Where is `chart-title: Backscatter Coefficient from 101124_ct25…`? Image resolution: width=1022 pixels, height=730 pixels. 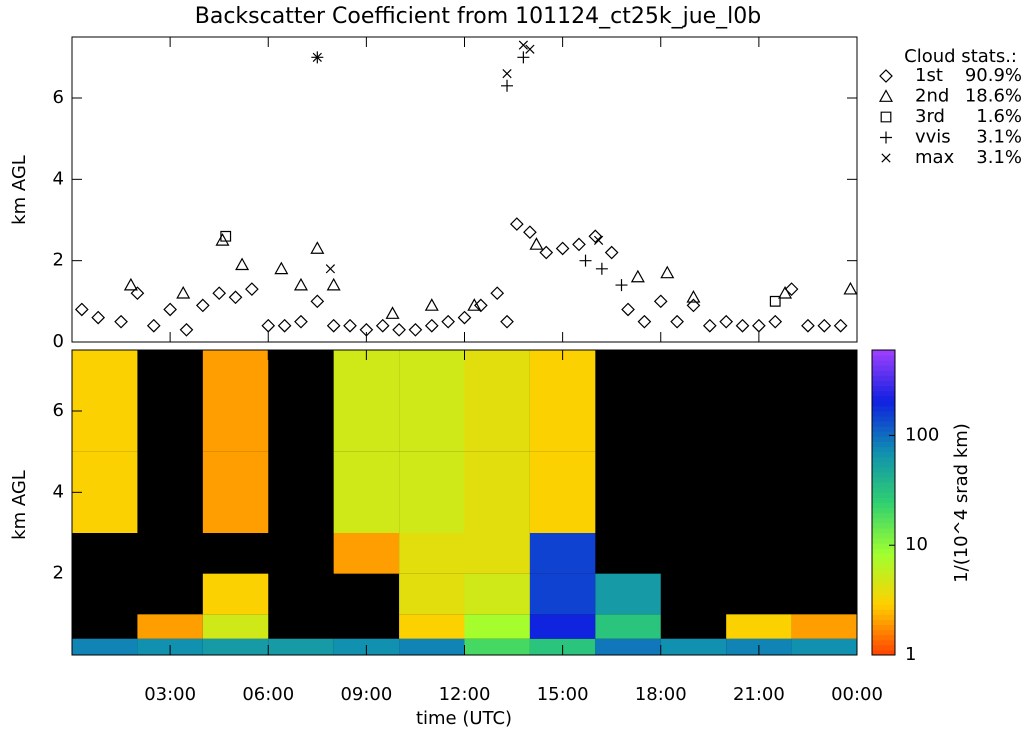 chart-title: Backscatter Coefficient from 101124_ct25… is located at coordinates (478, 16).